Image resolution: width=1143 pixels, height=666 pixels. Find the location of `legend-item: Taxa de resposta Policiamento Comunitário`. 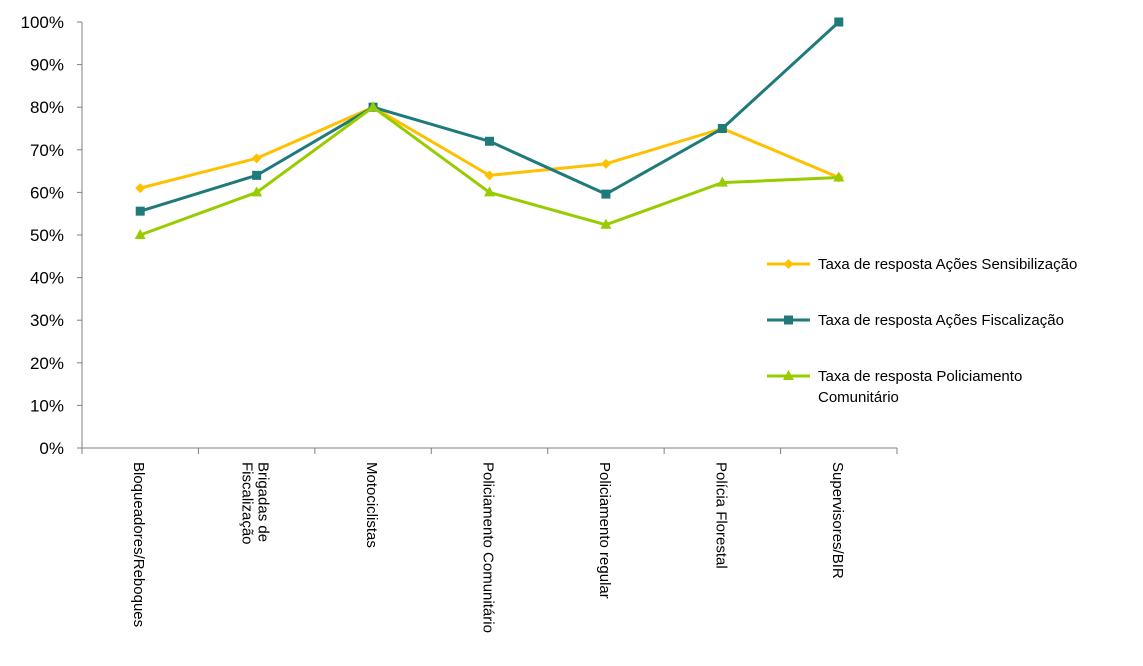

legend-item: Taxa de resposta Policiamento Comunitário is located at coordinates (894, 387).